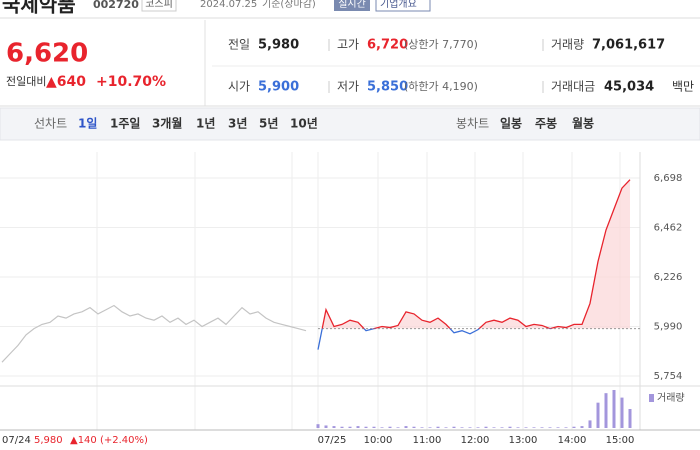  I want to click on candle-tab: 일봉, so click(511, 124).